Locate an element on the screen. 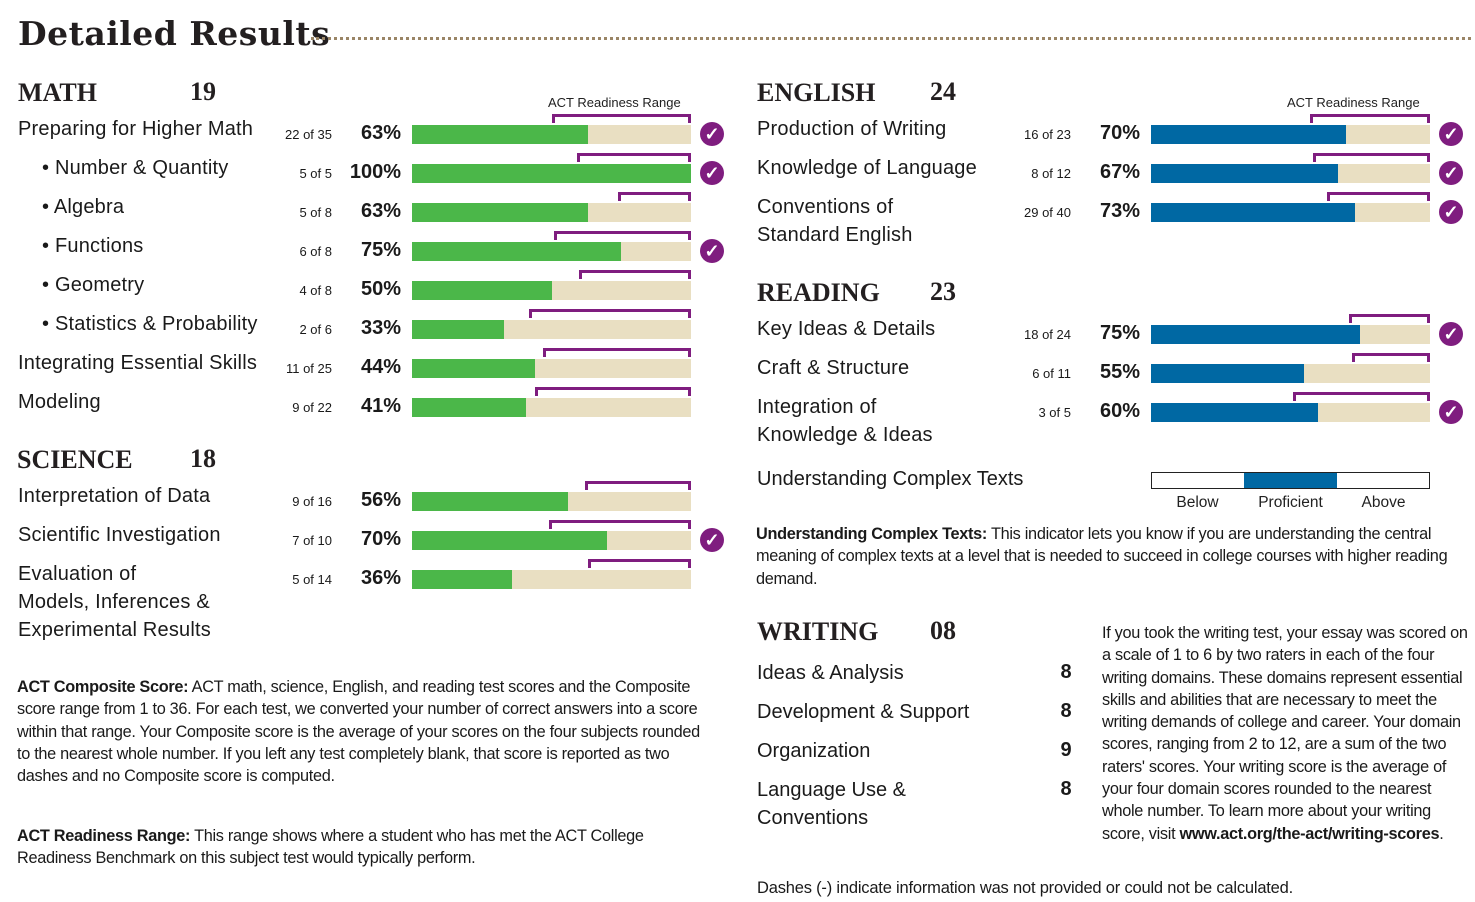  uct-above-segment is located at coordinates (1382, 480).